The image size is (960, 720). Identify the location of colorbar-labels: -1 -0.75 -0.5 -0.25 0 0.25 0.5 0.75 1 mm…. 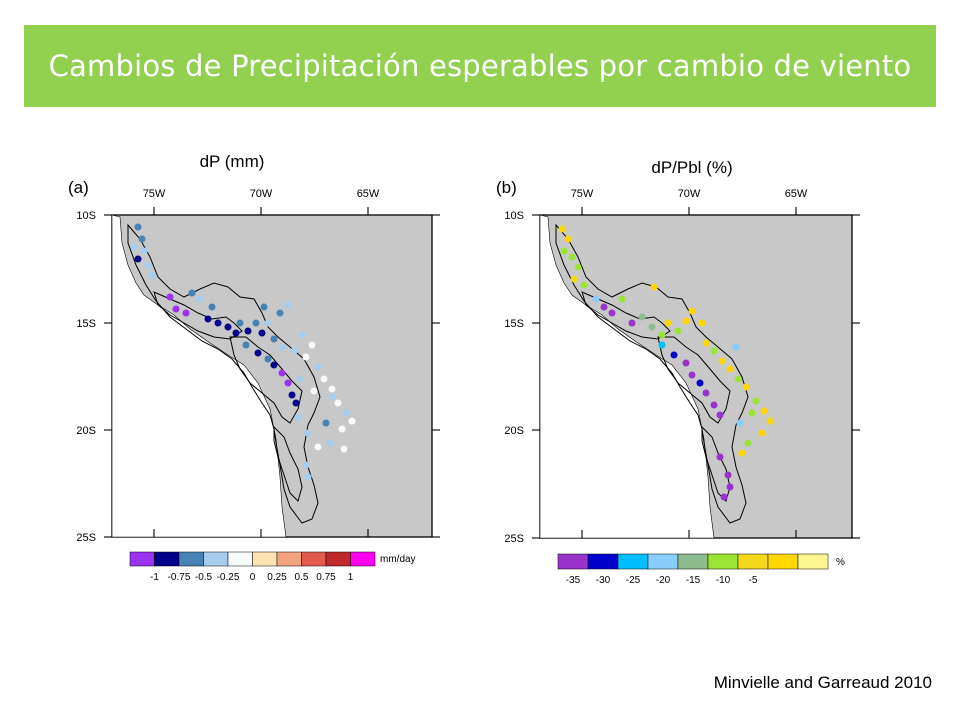
(283, 568).